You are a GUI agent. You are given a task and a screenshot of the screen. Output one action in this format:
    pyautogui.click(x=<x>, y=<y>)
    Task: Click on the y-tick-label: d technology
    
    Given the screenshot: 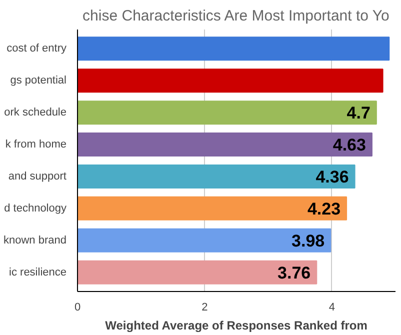 What is the action you would take?
    pyautogui.click(x=35, y=208)
    